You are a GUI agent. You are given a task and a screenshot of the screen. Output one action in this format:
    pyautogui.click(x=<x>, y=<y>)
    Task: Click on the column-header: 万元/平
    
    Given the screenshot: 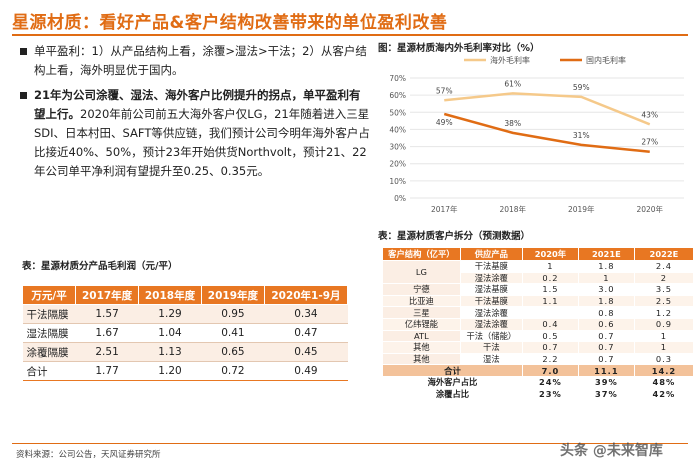 What is the action you would take?
    pyautogui.click(x=49, y=295)
    